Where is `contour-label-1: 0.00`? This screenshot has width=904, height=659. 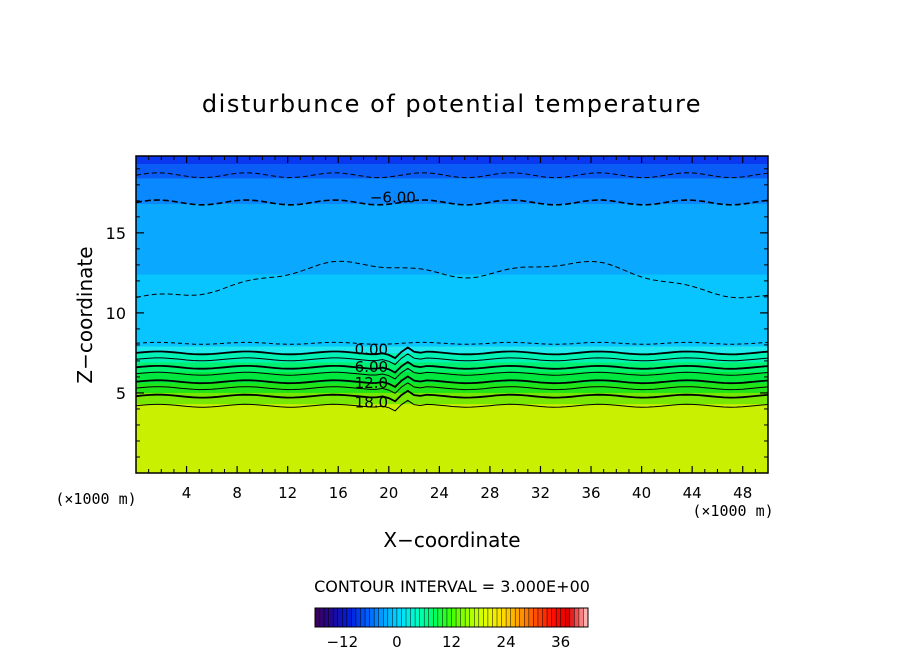 contour-label-1: 0.00 is located at coordinates (371, 350).